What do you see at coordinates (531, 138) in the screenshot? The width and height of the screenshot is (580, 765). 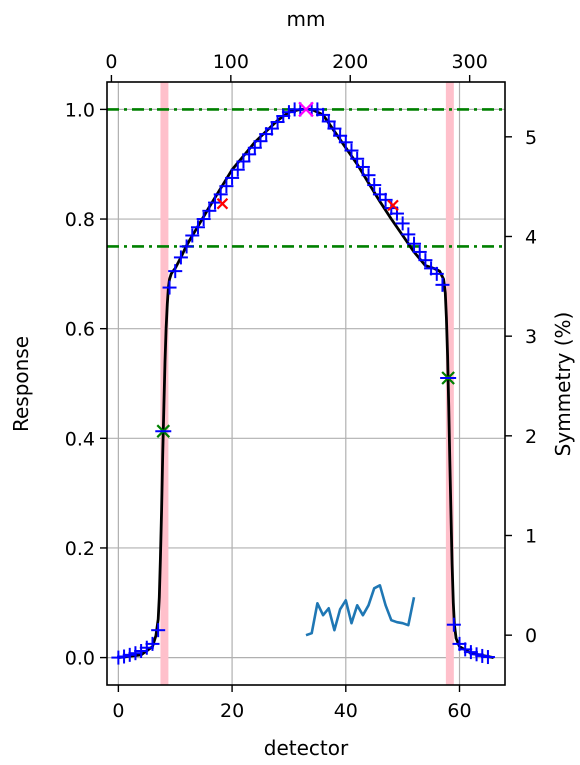 I see `y2-tick-label-5: 5` at bounding box center [531, 138].